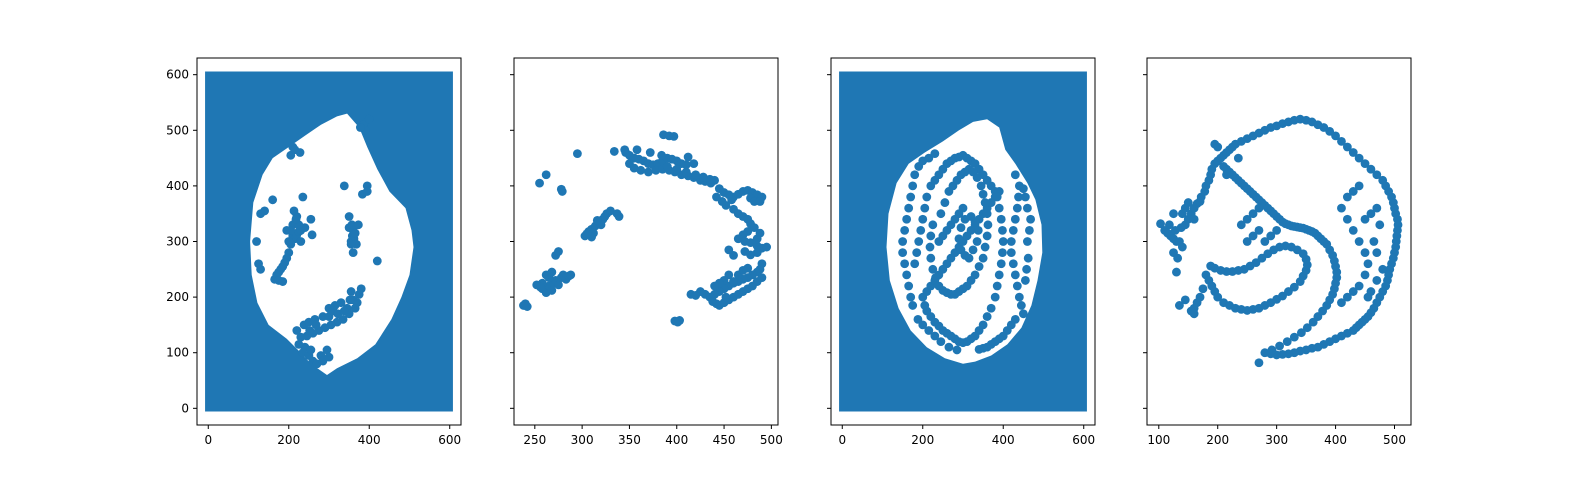 The height and width of the screenshot is (480, 1574). What do you see at coordinates (449, 440) in the screenshot?
I see `panel-1-xtick-label-3: 600` at bounding box center [449, 440].